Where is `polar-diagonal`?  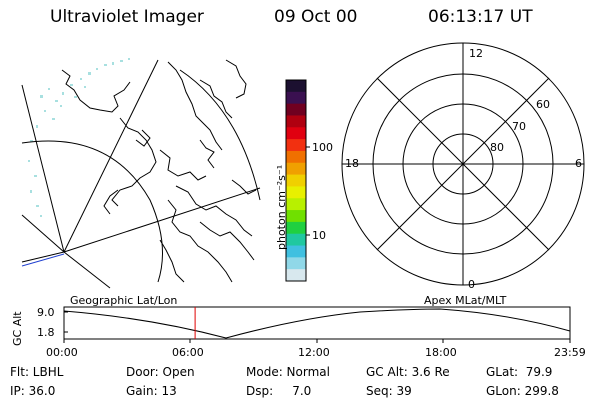
polar-diagonal is located at coordinates (463, 164).